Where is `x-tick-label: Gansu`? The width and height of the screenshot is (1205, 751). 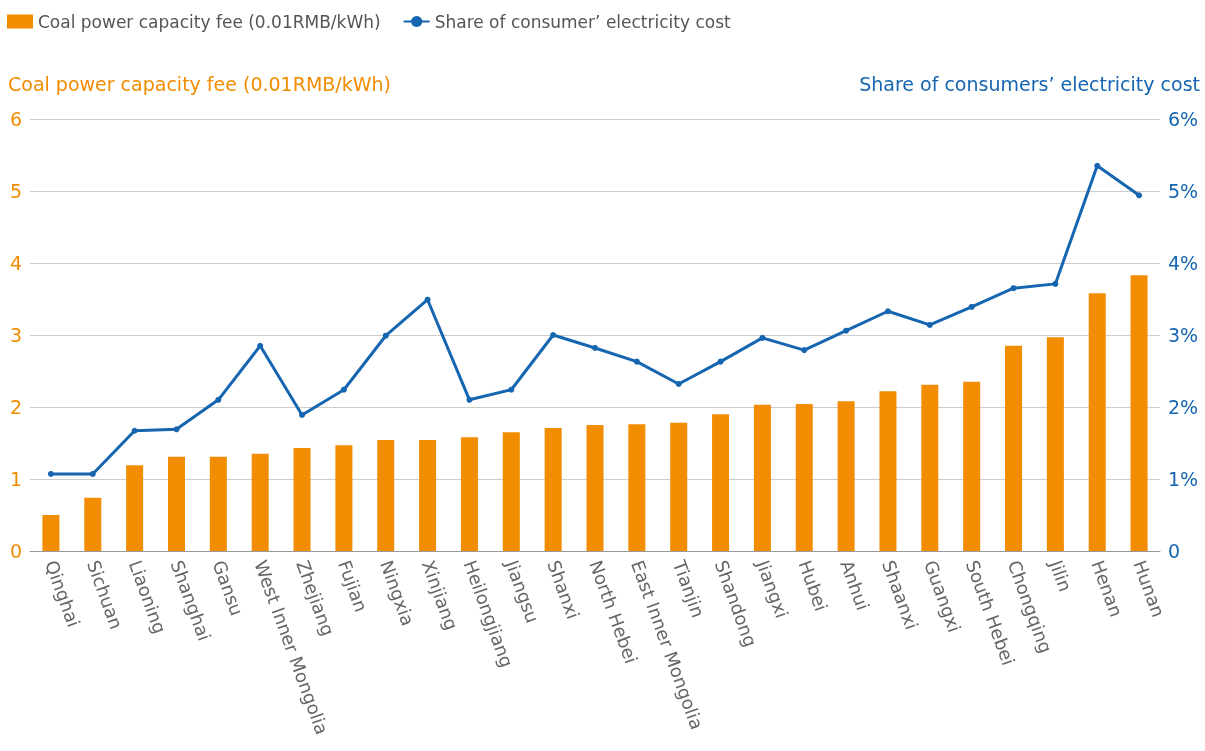
x-tick-label: Gansu is located at coordinates (228, 588).